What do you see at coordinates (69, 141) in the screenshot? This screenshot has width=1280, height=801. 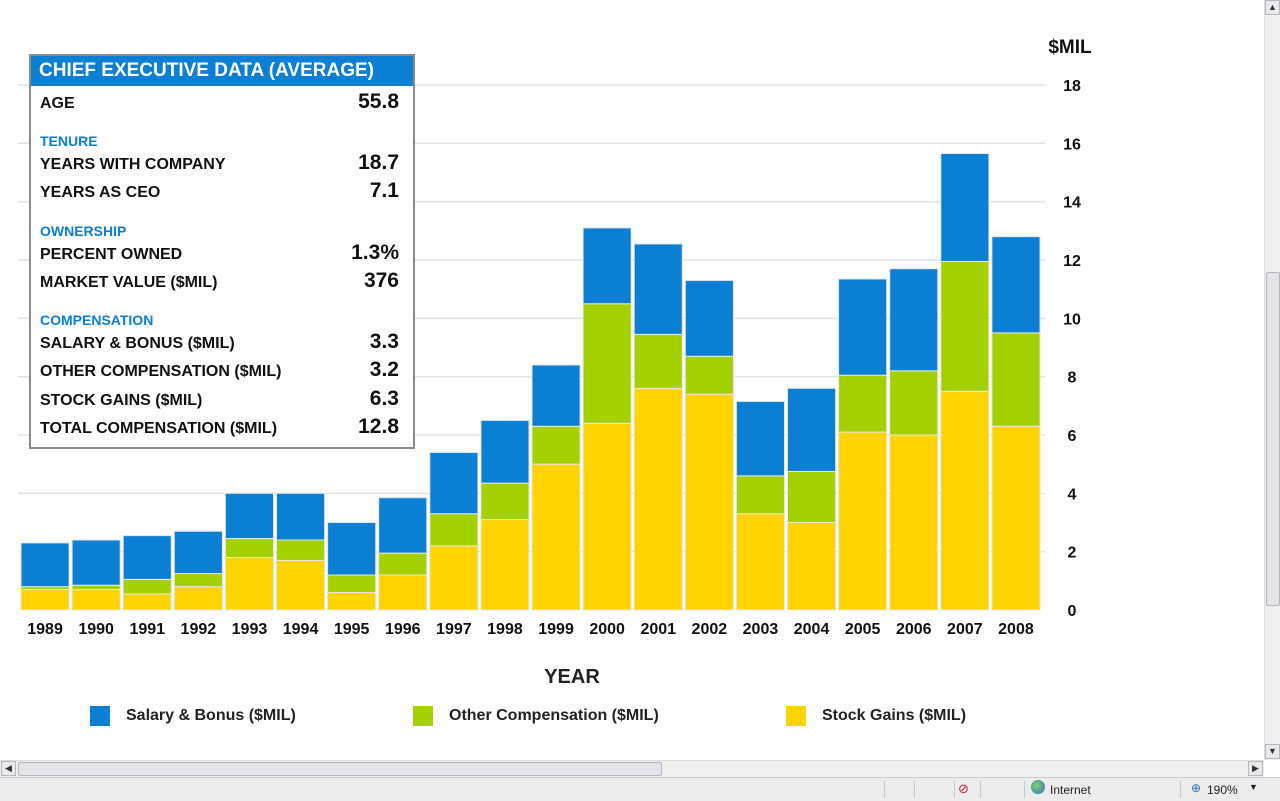 I see `tenure-heading: TENURE` at bounding box center [69, 141].